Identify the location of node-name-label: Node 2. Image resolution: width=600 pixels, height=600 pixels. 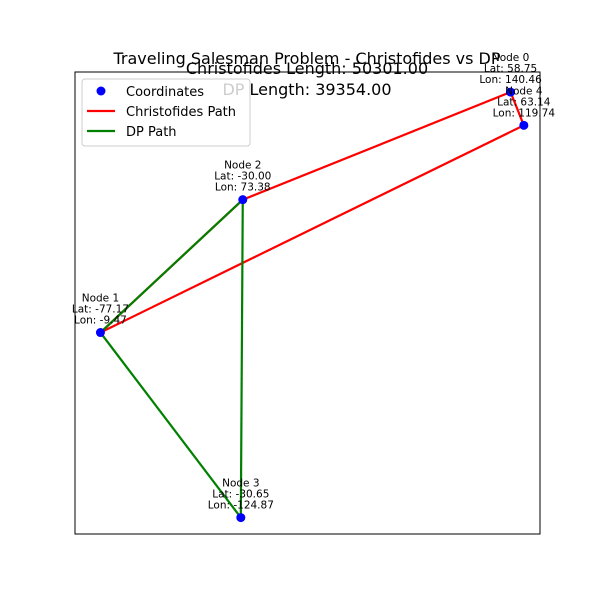
(242, 166).